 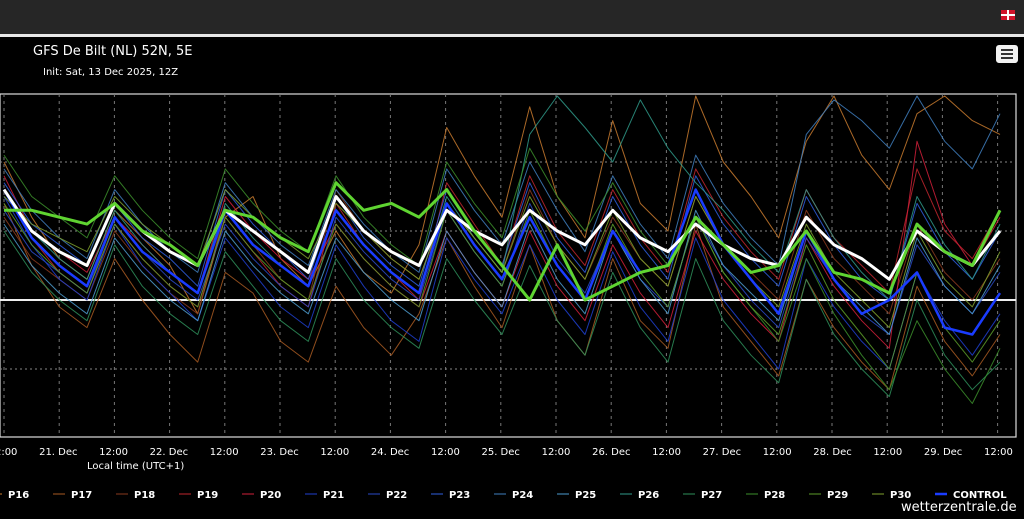 What do you see at coordinates (522, 495) in the screenshot?
I see `legend-label-p24: P24` at bounding box center [522, 495].